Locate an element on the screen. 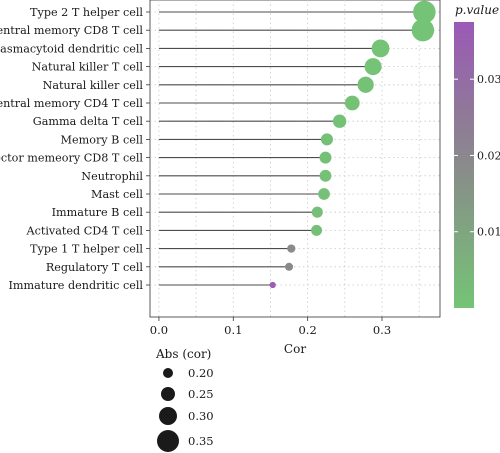 This screenshot has width=500, height=453. colorbar-title: p.value is located at coordinates (477, 10).